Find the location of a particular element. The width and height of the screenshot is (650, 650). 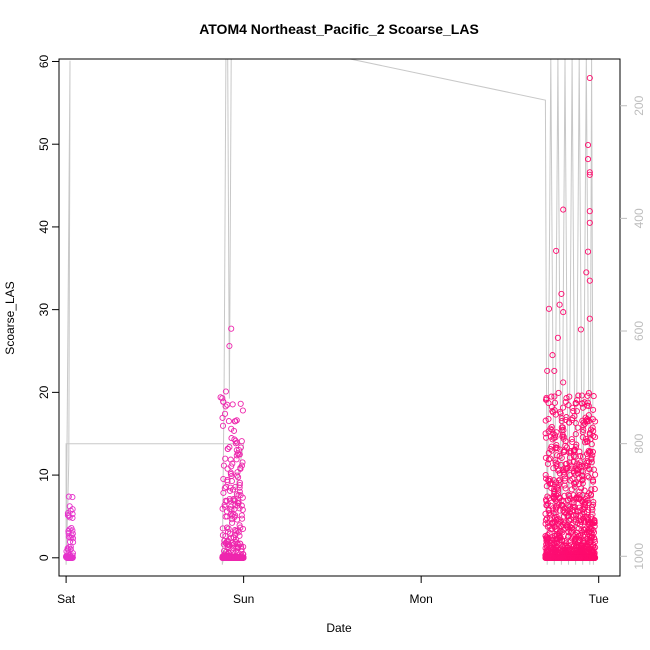

y-axis-ticks: 0 10 20 30 40 50 60 is located at coordinates (48, 307).